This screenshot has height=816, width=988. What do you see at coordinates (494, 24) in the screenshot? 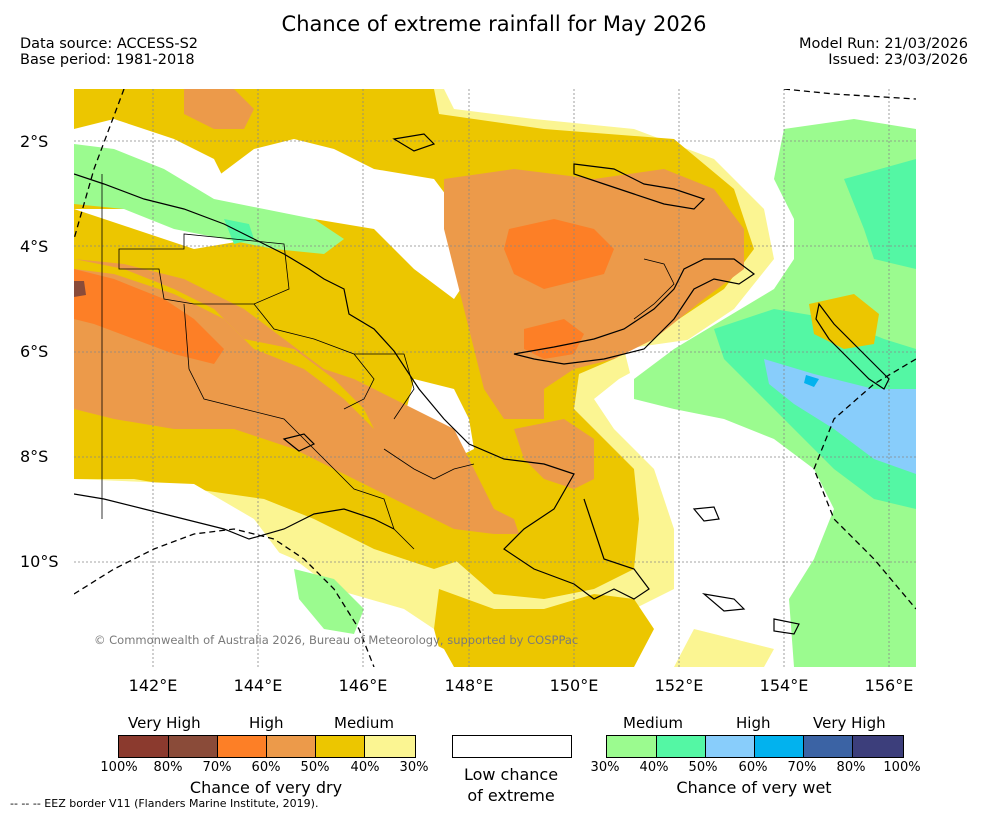
I see `map-title: Chance of extreme rainfall for May 2026` at bounding box center [494, 24].